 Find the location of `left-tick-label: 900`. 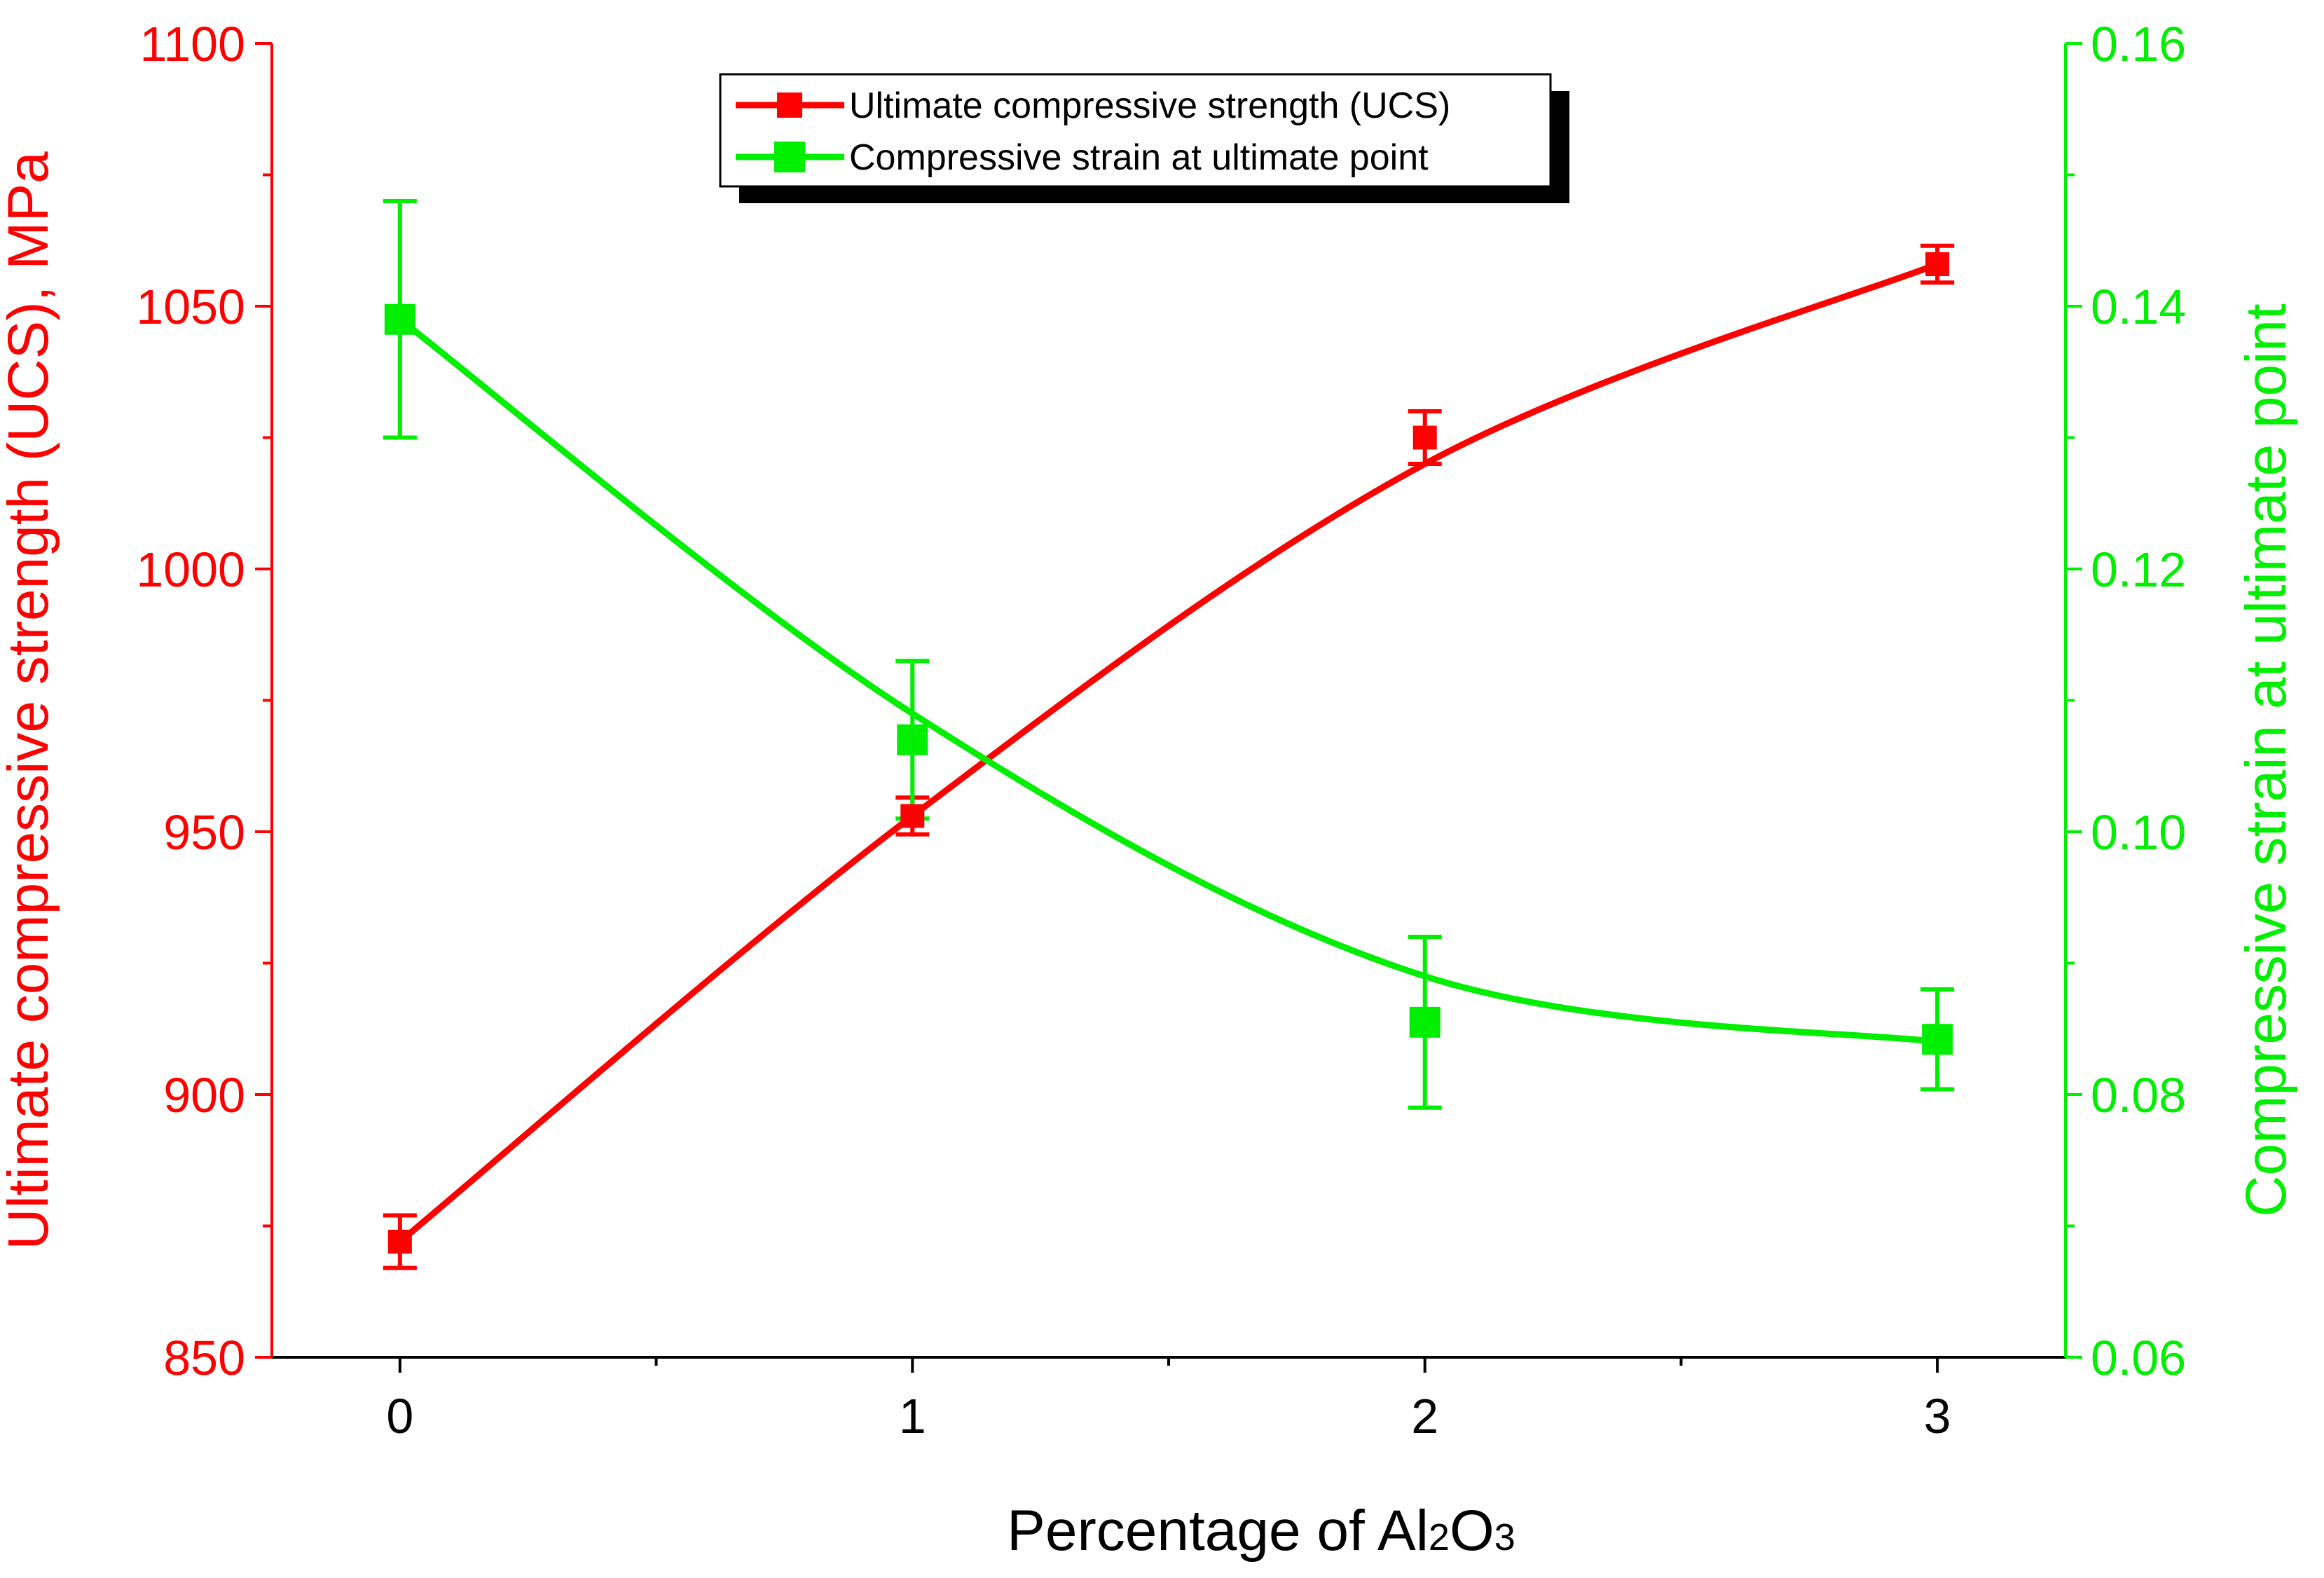

left-tick-label: 900 is located at coordinates (204, 1095).